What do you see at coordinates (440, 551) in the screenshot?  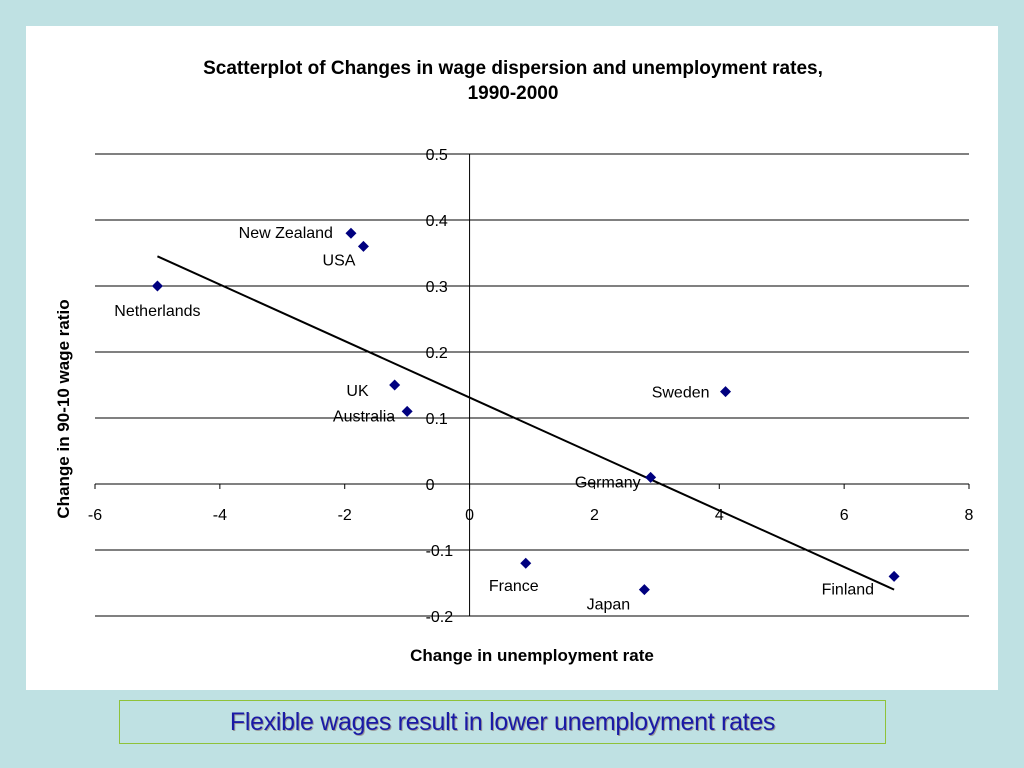 I see `y-tick-label: -0.1` at bounding box center [440, 551].